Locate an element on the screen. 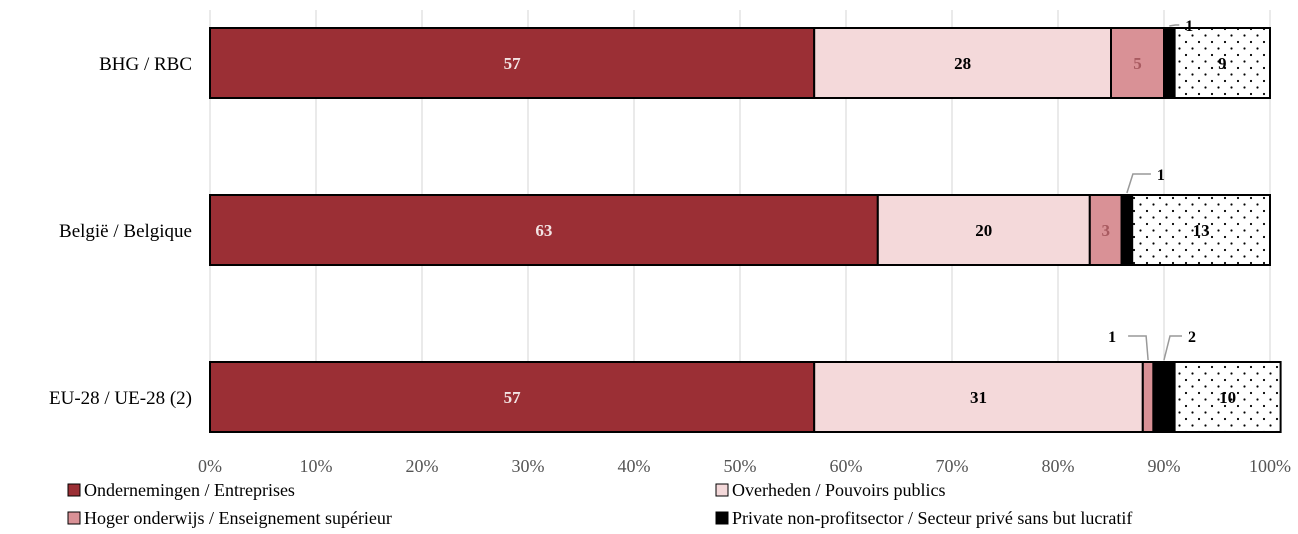 Image resolution: width=1298 pixels, height=534 pixels. category-label: België / Belgique is located at coordinates (125, 231).